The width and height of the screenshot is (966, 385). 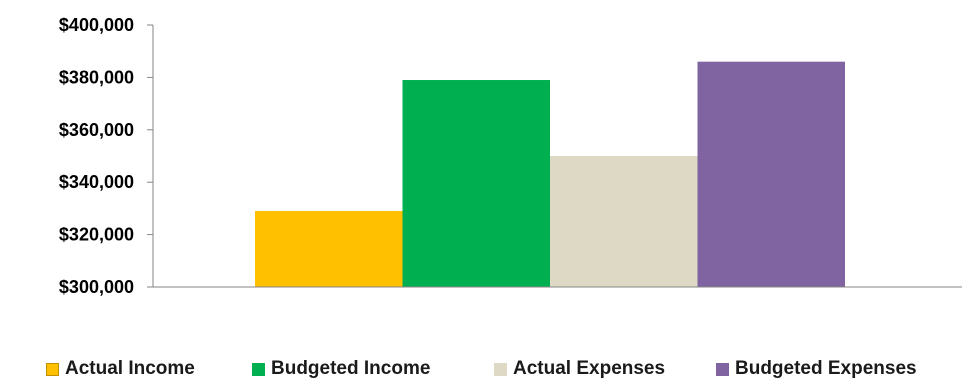 I want to click on legend-item-budgeted-income: Budgeted Income, so click(x=341, y=369).